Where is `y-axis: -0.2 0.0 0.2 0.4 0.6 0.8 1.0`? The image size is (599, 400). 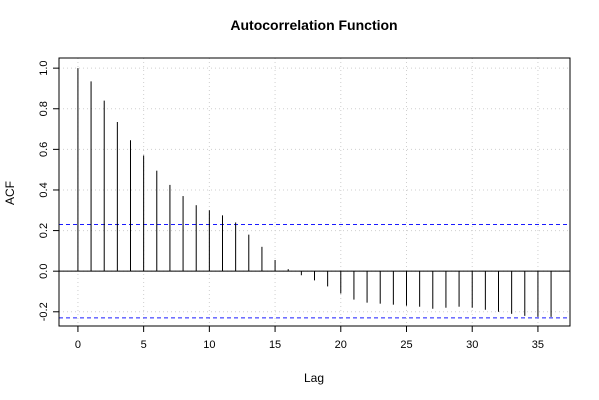
y-axis: -0.2 0.0 0.2 0.4 0.6 0.8 1.0 is located at coordinates (48, 191).